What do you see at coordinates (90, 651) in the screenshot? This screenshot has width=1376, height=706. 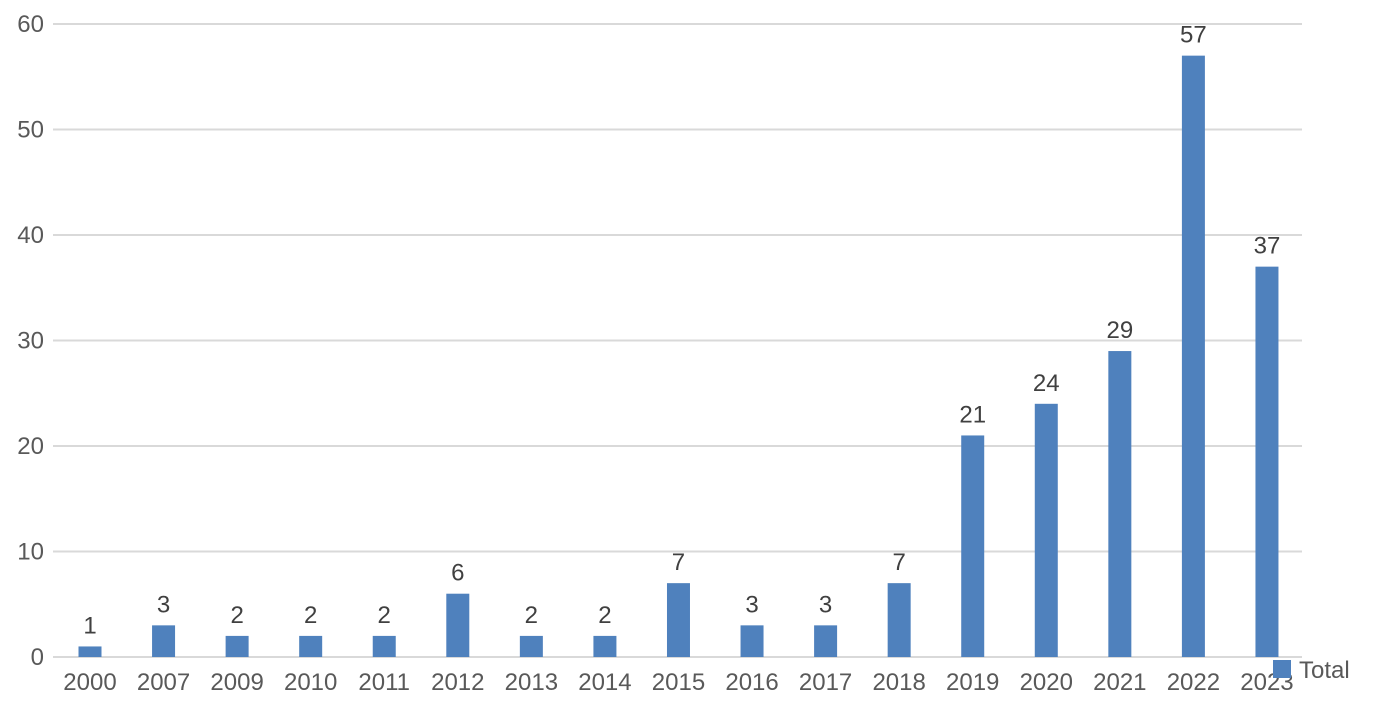 I see `bar-2000` at bounding box center [90, 651].